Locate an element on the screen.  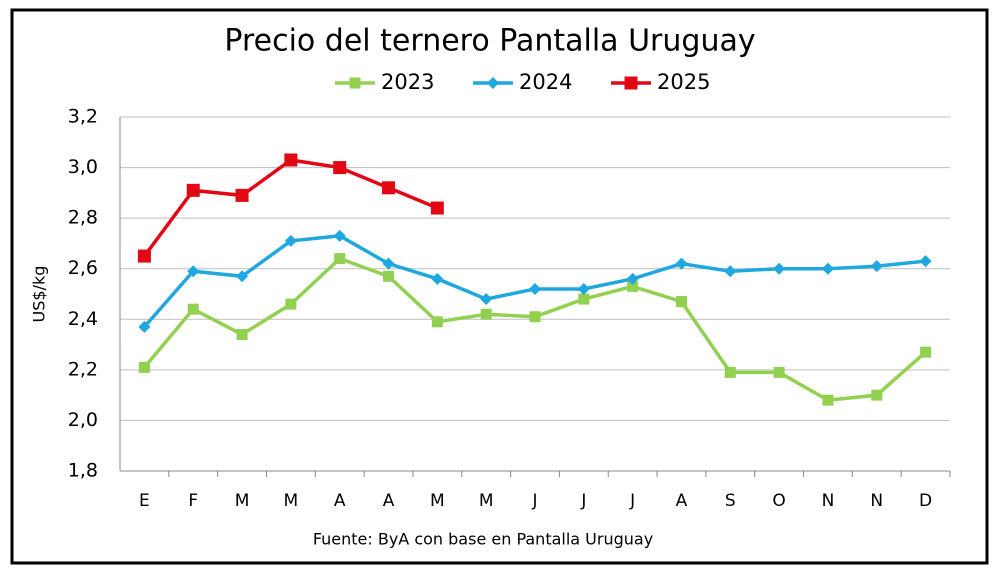
legend-label: 2023 is located at coordinates (407, 82).